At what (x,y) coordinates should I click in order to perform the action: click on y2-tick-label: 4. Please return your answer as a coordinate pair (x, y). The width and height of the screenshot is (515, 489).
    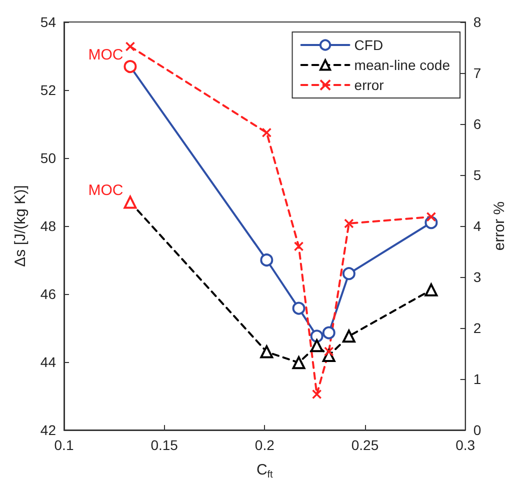
    Looking at the image, I should click on (477, 226).